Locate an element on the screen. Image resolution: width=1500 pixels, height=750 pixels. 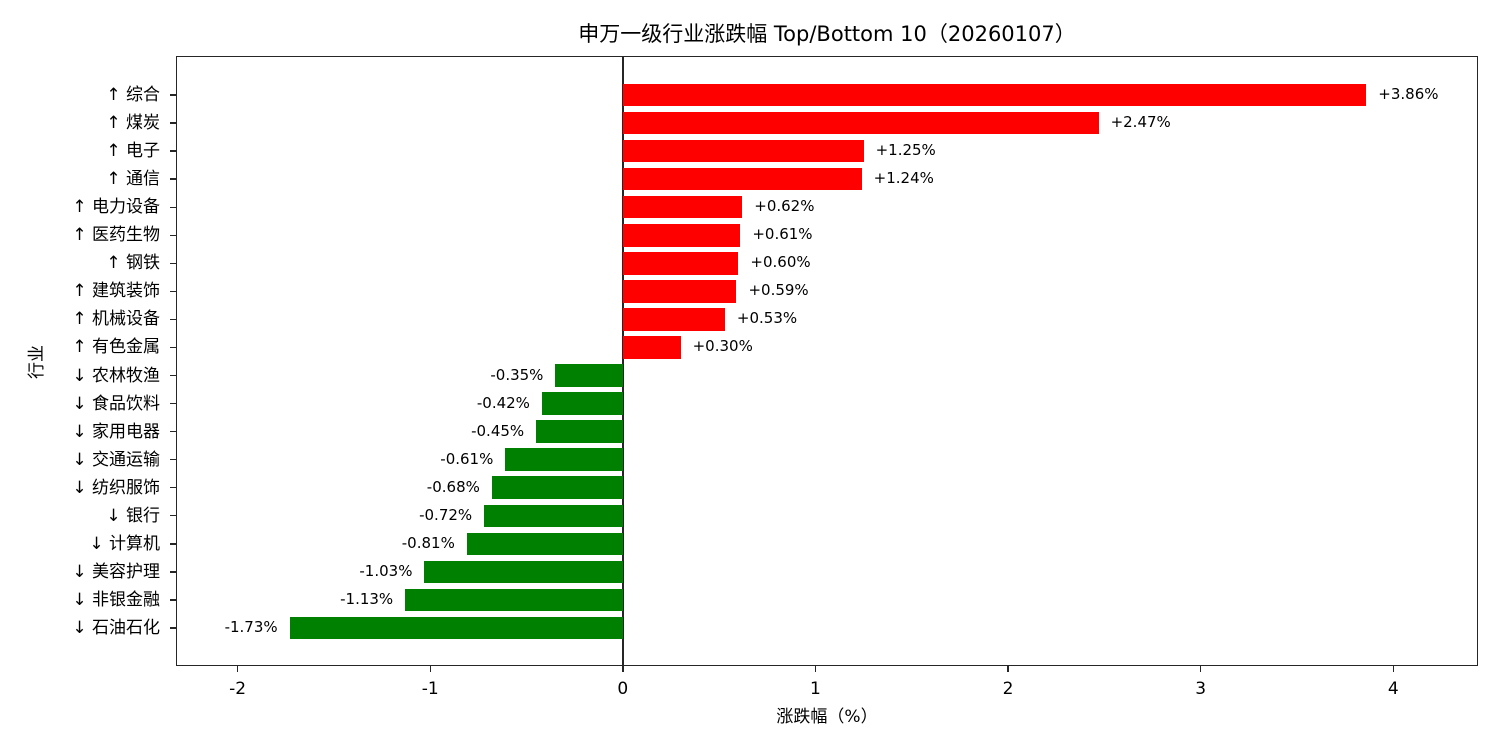
bar-value-label: +0.30% is located at coordinates (722, 346).